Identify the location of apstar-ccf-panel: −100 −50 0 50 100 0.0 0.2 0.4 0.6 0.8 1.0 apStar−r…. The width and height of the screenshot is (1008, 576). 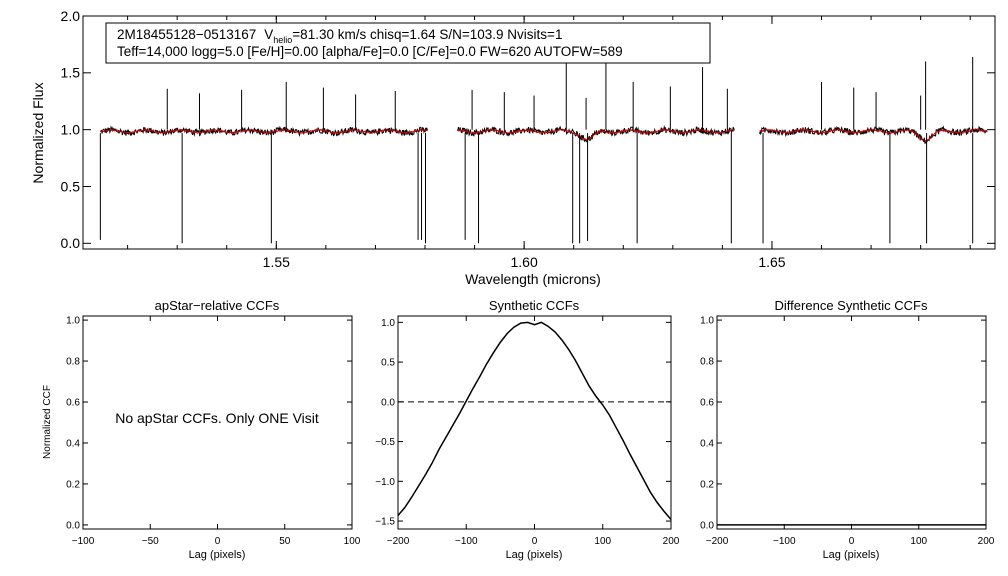
(201, 429).